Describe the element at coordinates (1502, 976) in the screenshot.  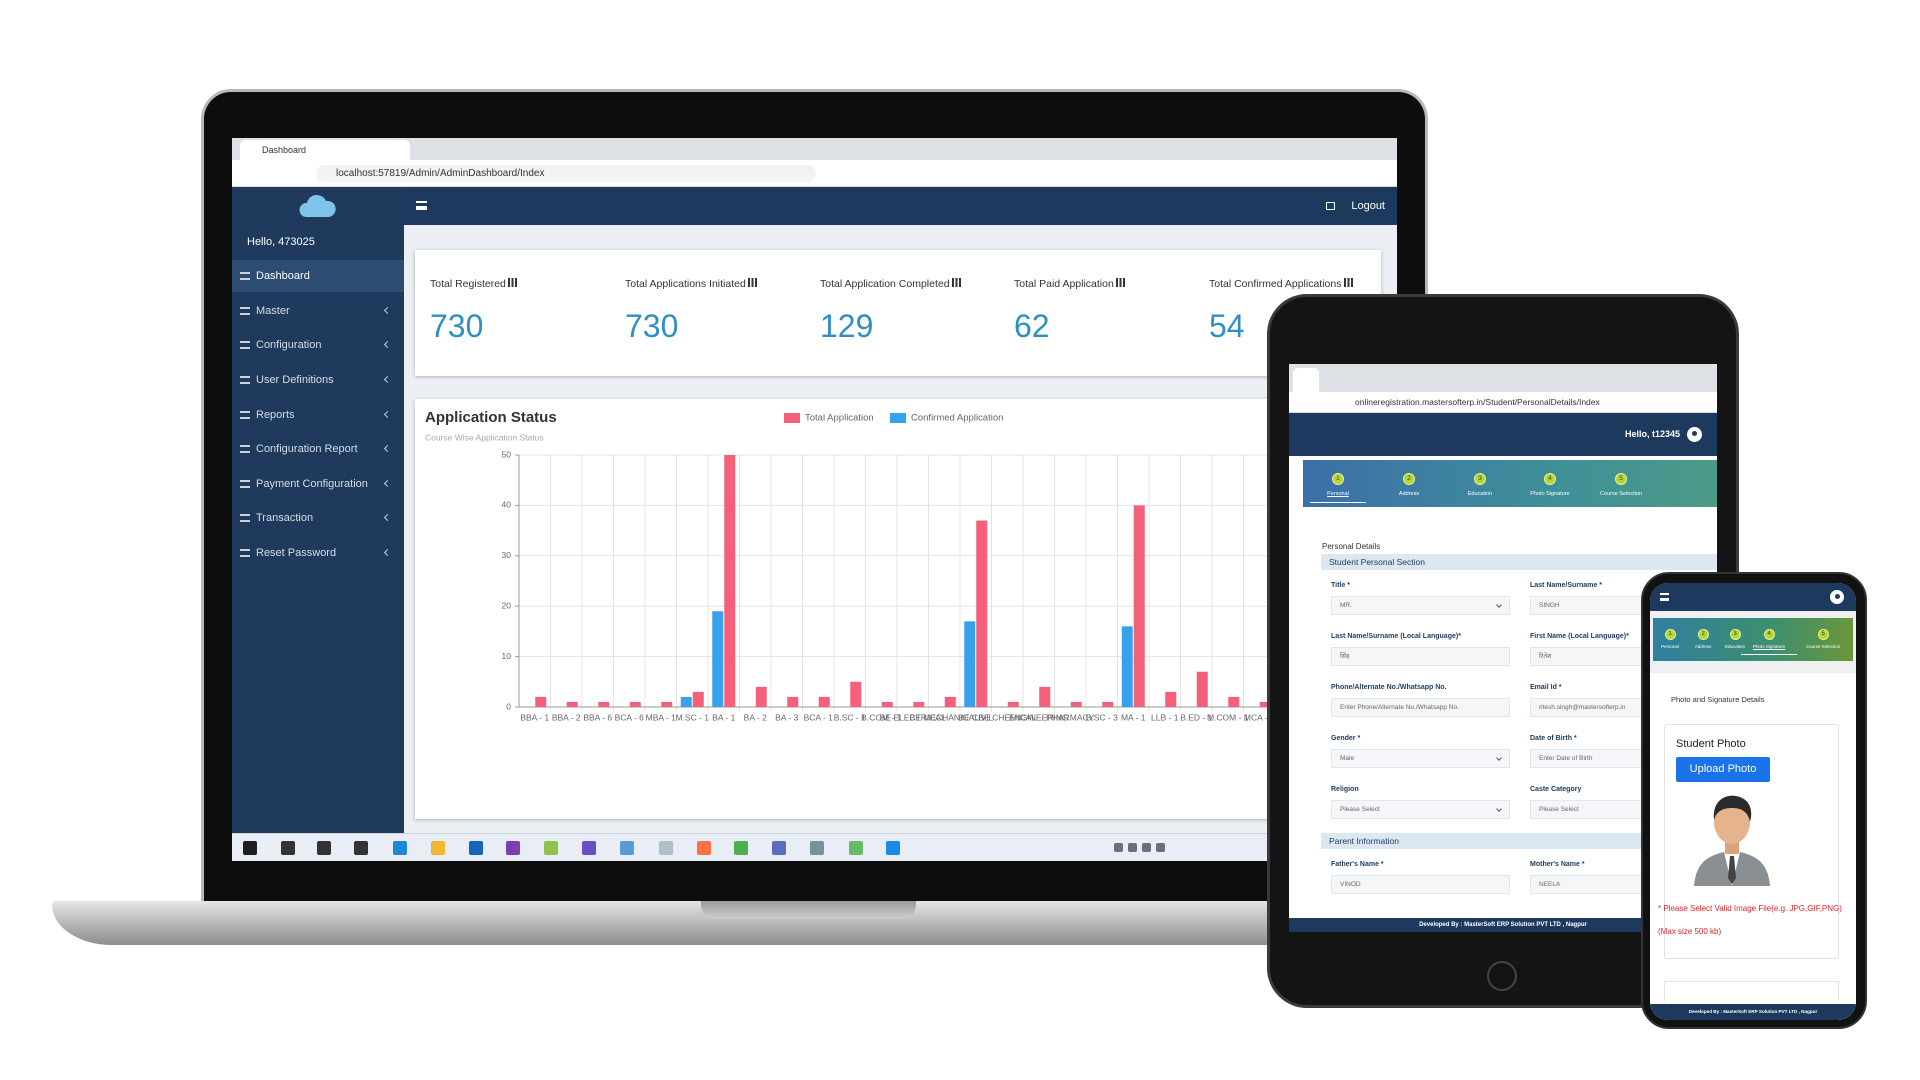
I see `tablet-home-button` at that location.